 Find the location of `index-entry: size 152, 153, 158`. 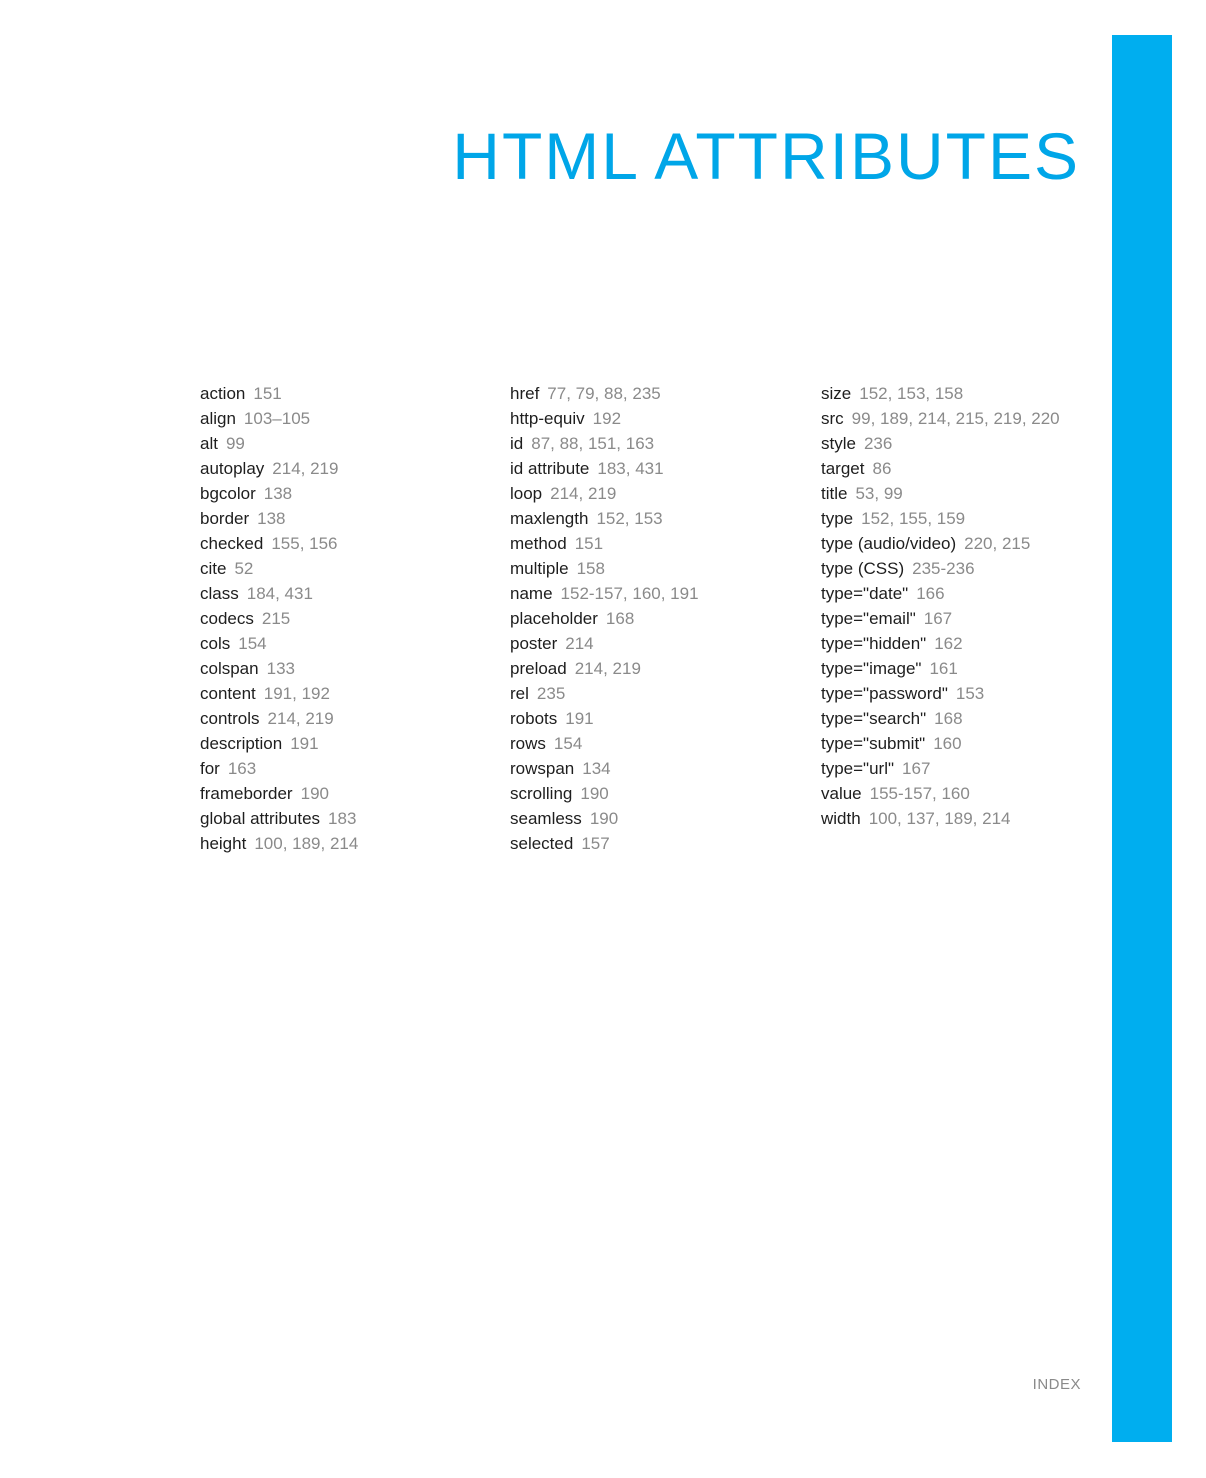

index-entry: size 152, 153, 158 is located at coordinates (940, 393).